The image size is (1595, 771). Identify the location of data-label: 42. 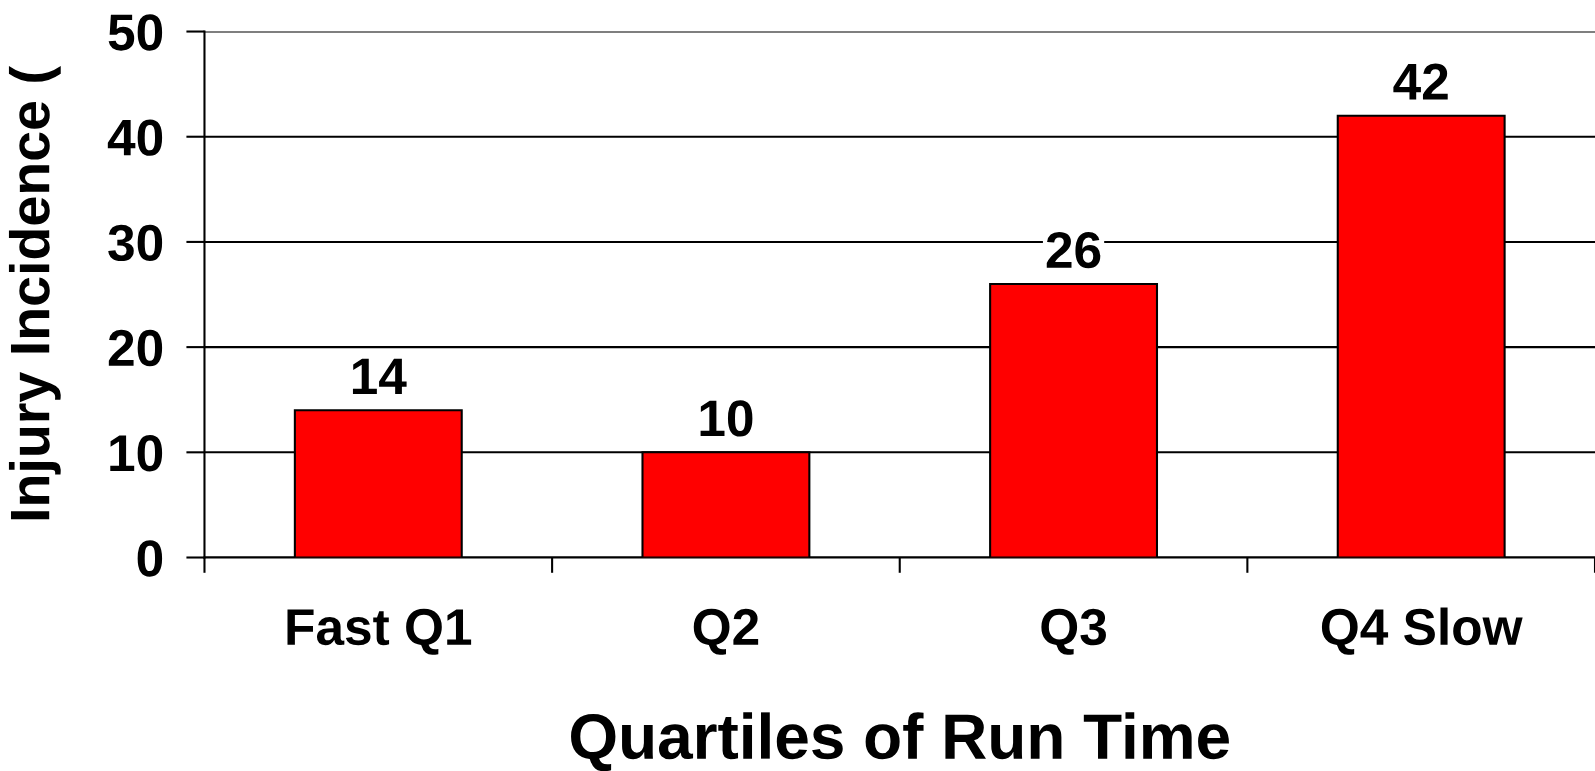
(1420, 81).